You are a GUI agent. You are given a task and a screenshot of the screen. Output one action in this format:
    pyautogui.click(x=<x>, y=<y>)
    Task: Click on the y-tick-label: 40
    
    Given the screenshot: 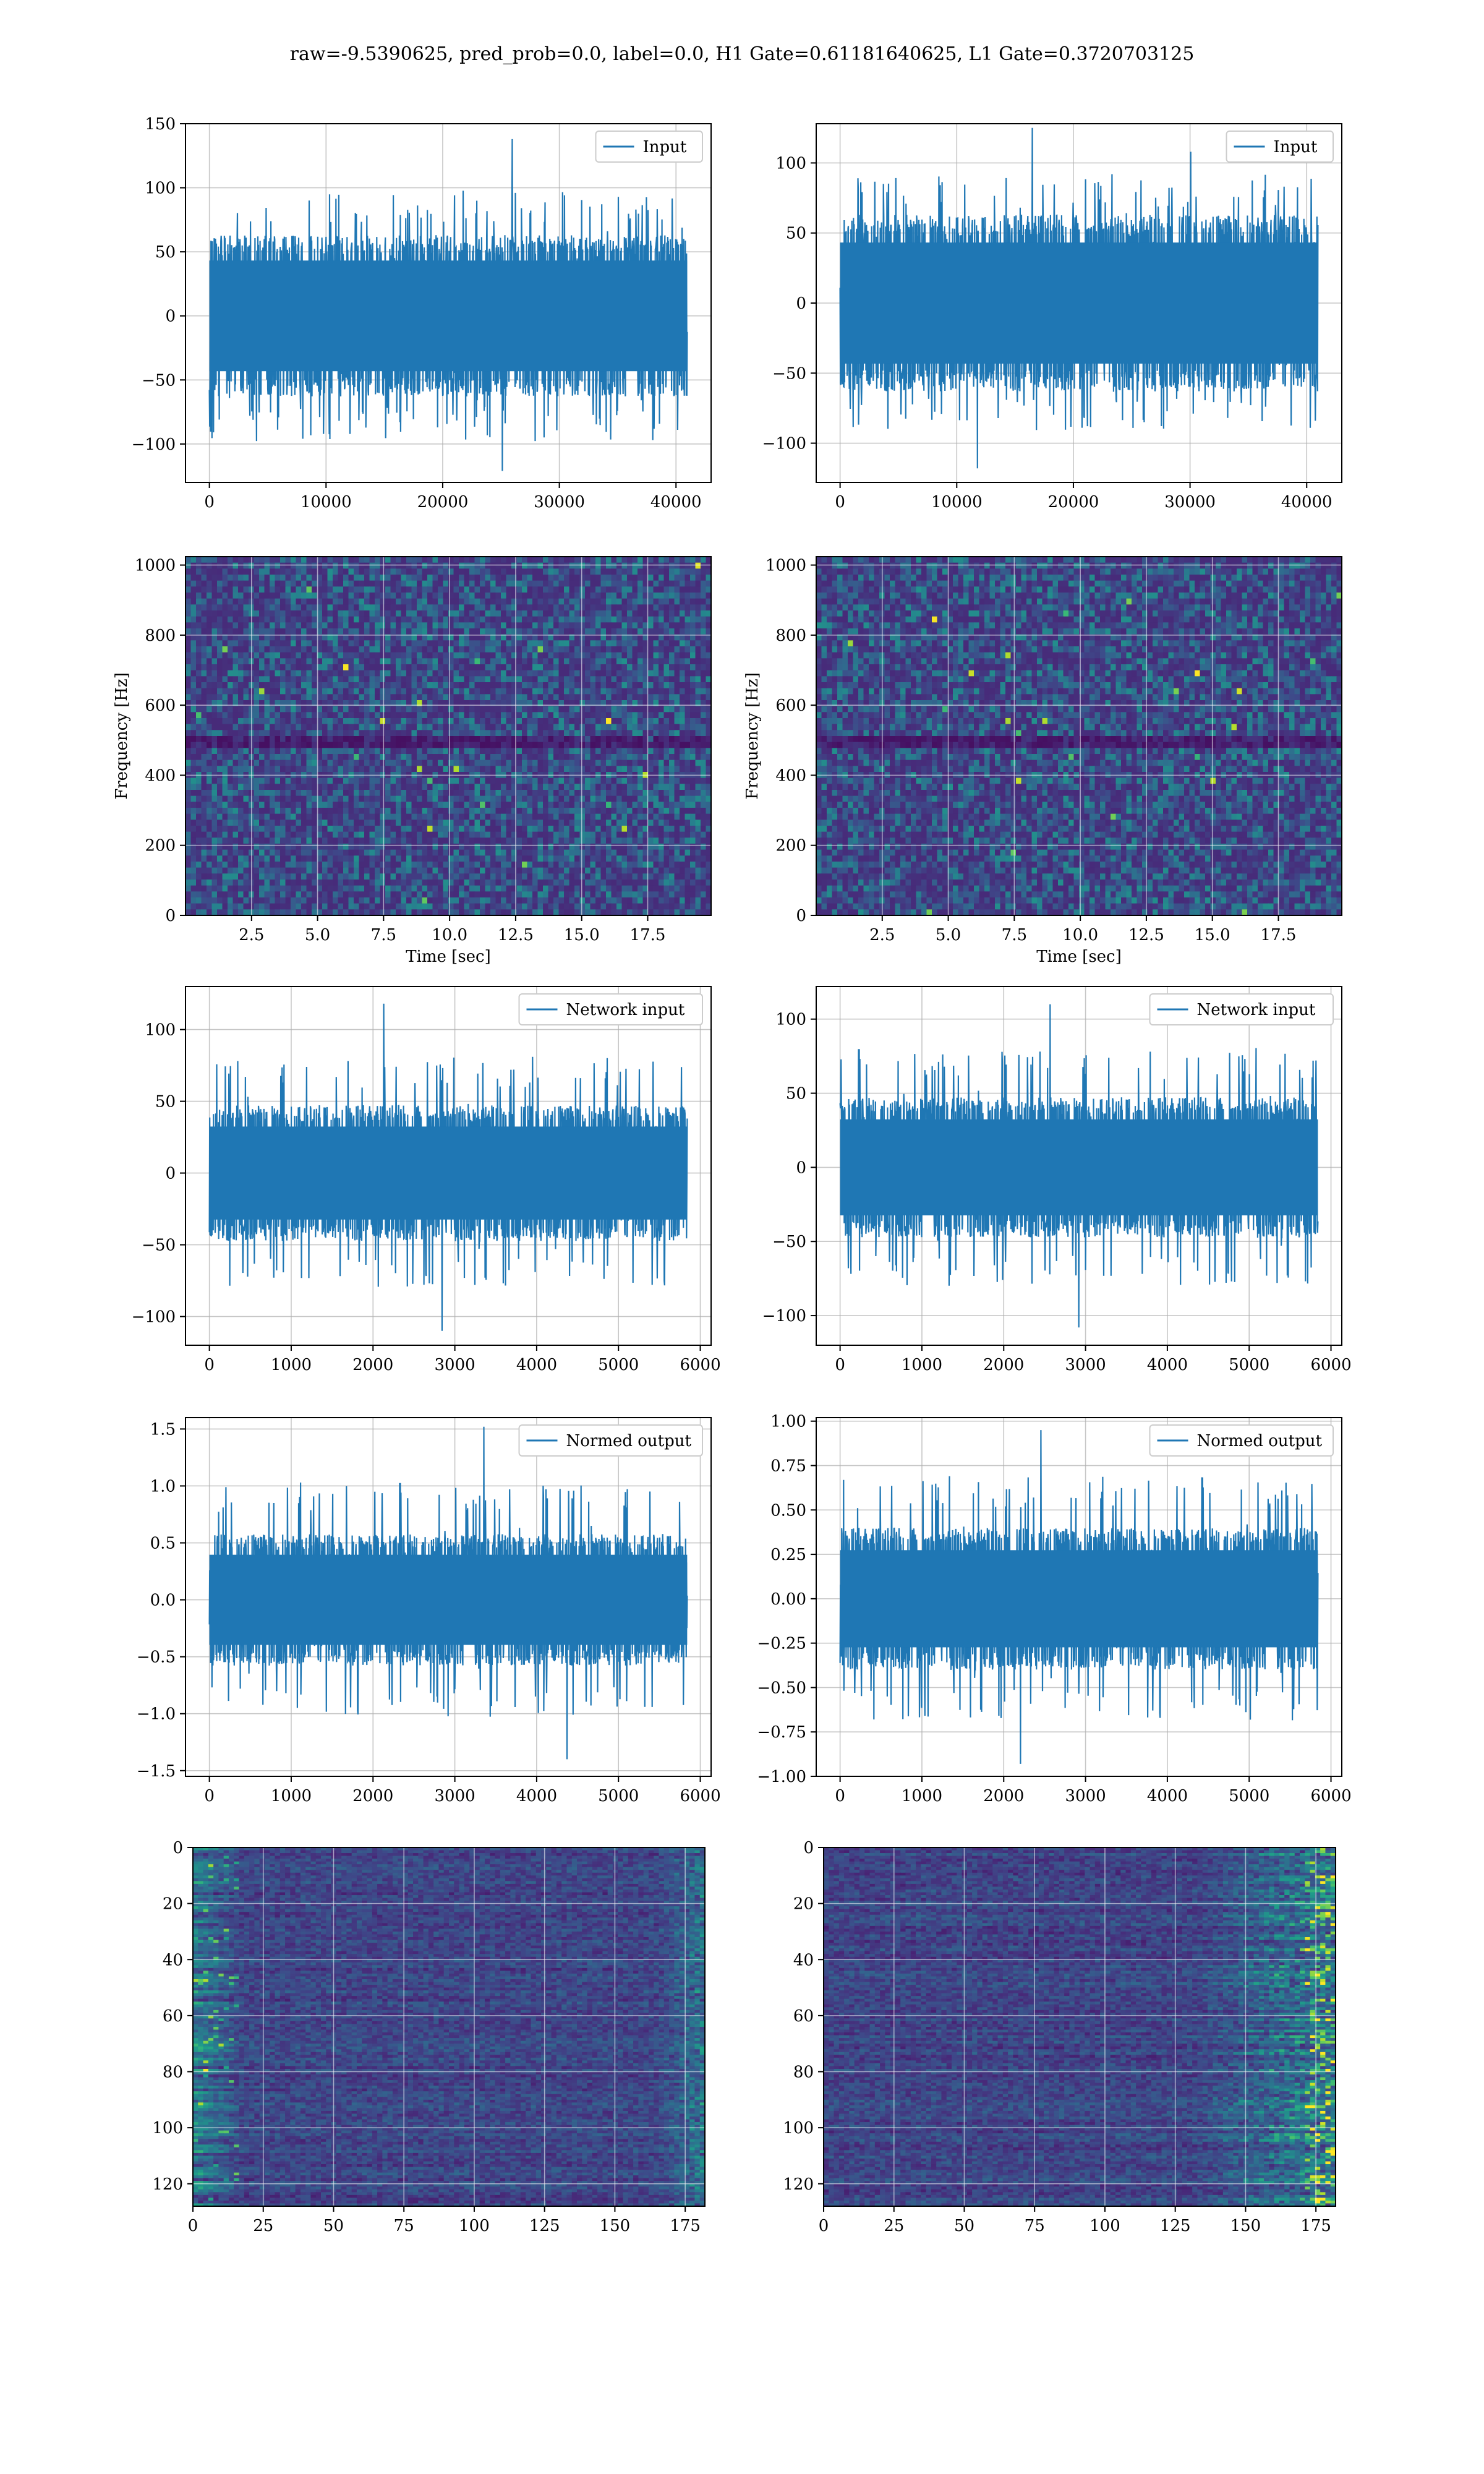 What is the action you would take?
    pyautogui.click(x=803, y=1960)
    